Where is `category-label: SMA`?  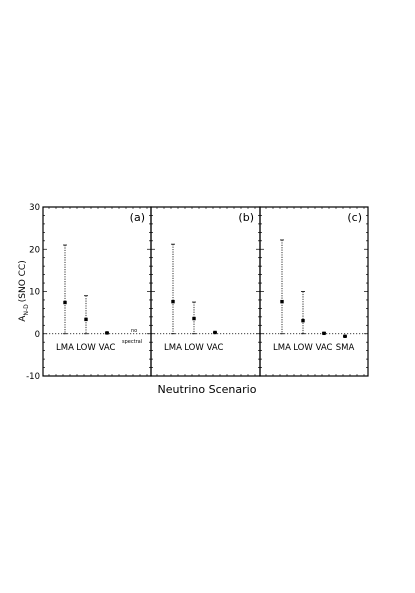 category-label: SMA is located at coordinates (345, 348).